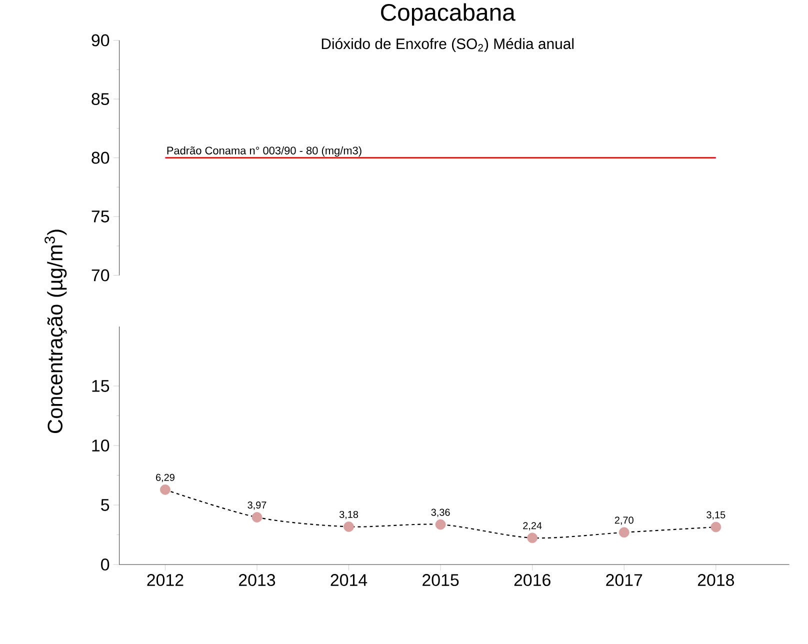 Image resolution: width=808 pixels, height=644 pixels. Describe the element at coordinates (165, 478) in the screenshot. I see `data-label: 6,29` at that location.